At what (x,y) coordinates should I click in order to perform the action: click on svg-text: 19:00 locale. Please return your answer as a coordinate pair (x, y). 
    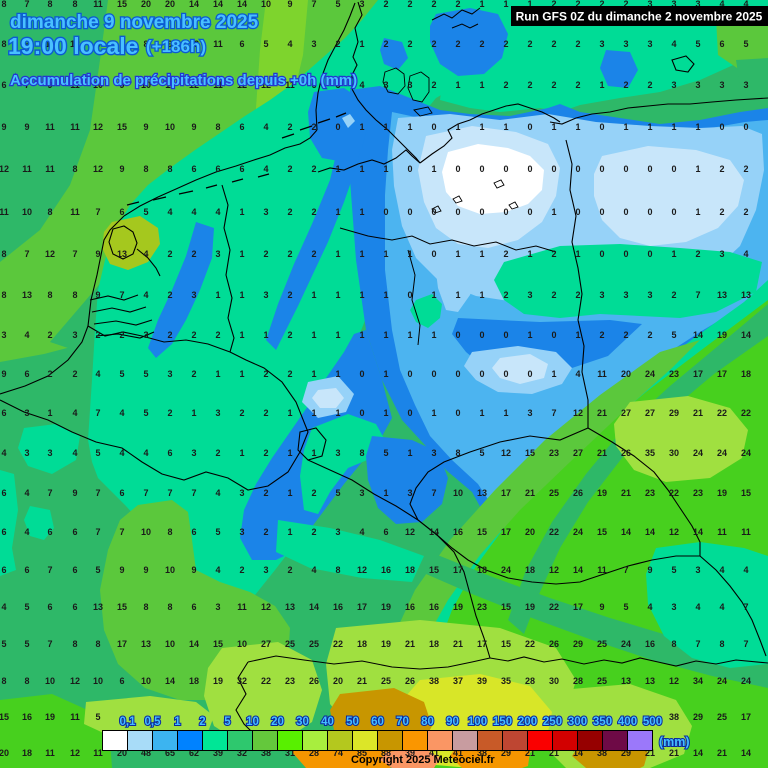
    Looking at the image, I should click on (73, 46).